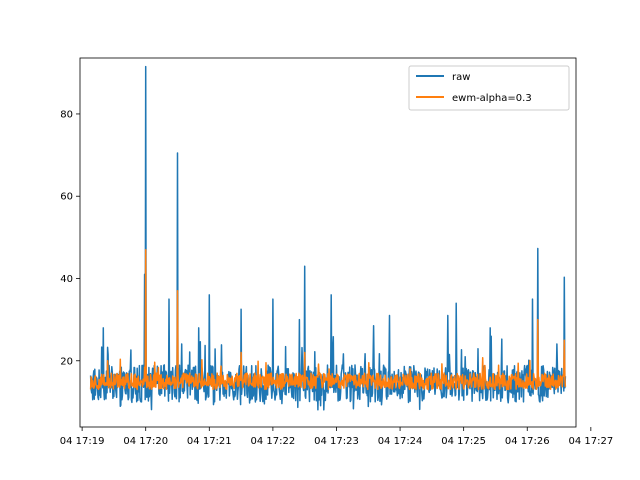 The width and height of the screenshot is (640, 480). What do you see at coordinates (145, 441) in the screenshot?
I see `x-tick-label: 04 17:20` at bounding box center [145, 441].